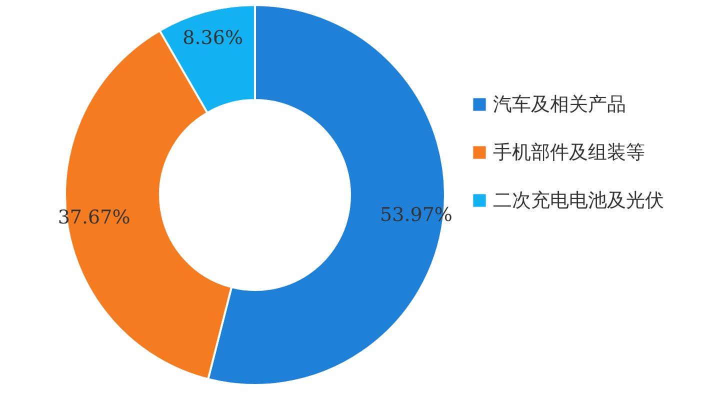 Image resolution: width=712 pixels, height=397 pixels. I want to click on legend-label: 手机部件及组装等, so click(569, 153).